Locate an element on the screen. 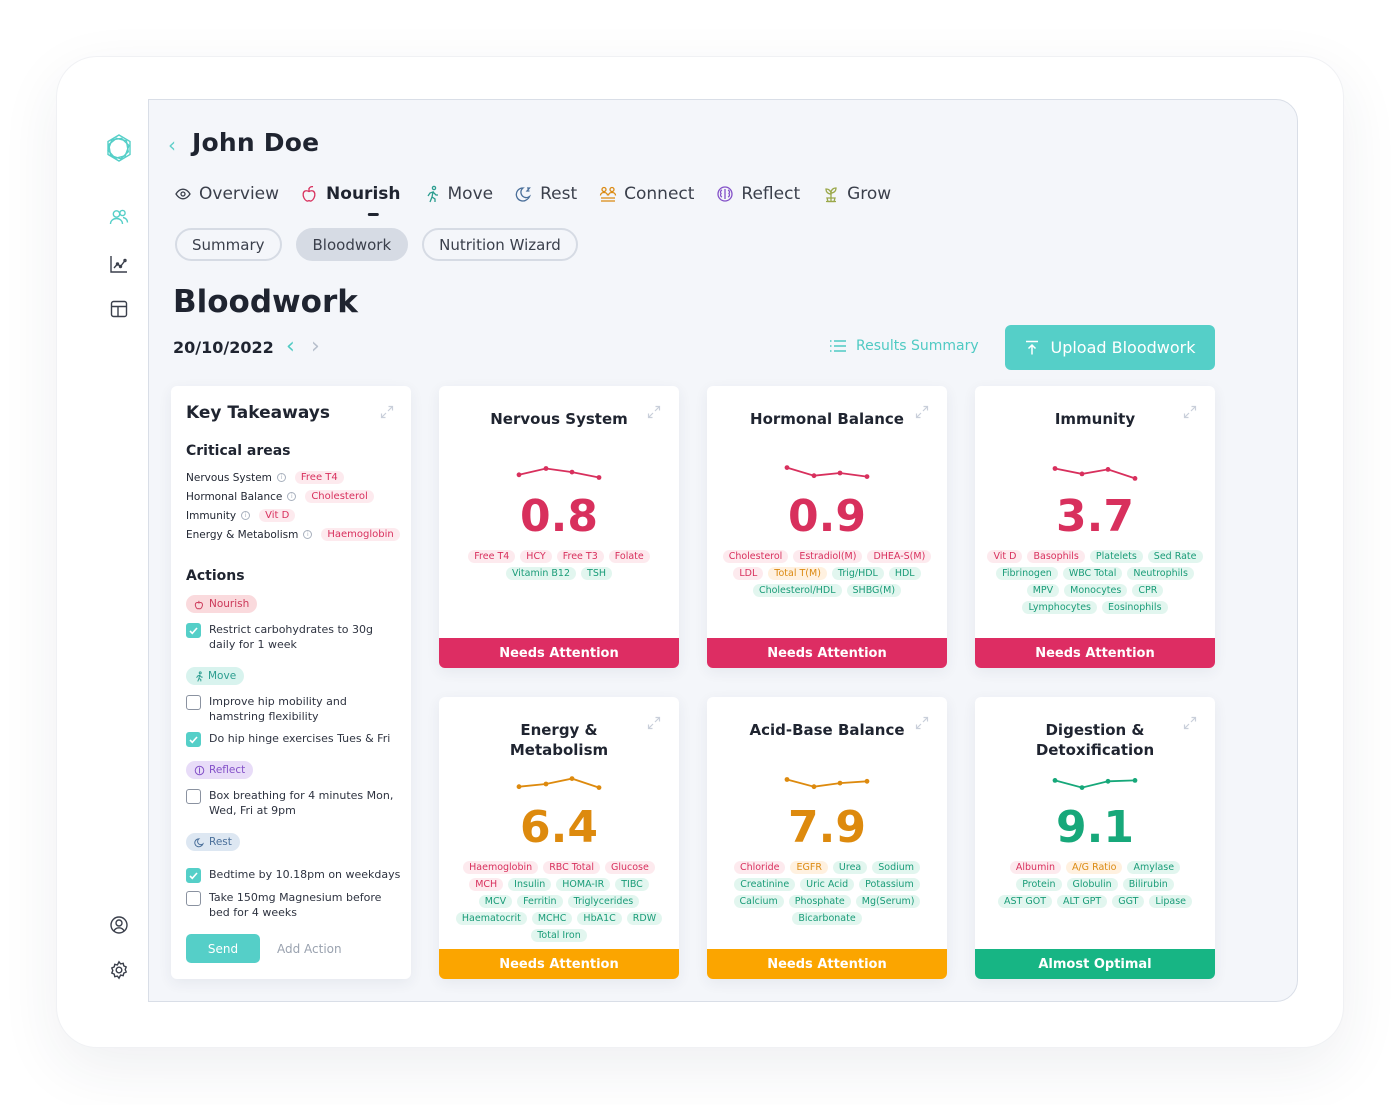 The image size is (1400, 1105). marker-tag: Lipase is located at coordinates (1170, 901).